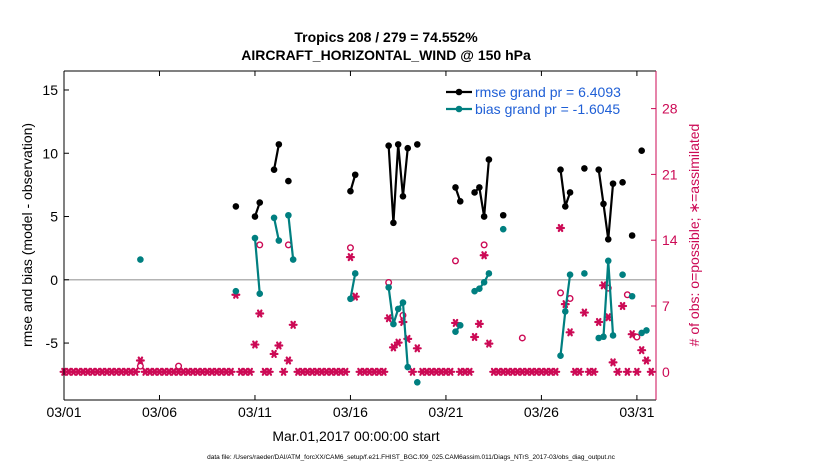 Image resolution: width=830 pixels, height=470 pixels. I want to click on x-tick-label: 03/21, so click(445, 412).